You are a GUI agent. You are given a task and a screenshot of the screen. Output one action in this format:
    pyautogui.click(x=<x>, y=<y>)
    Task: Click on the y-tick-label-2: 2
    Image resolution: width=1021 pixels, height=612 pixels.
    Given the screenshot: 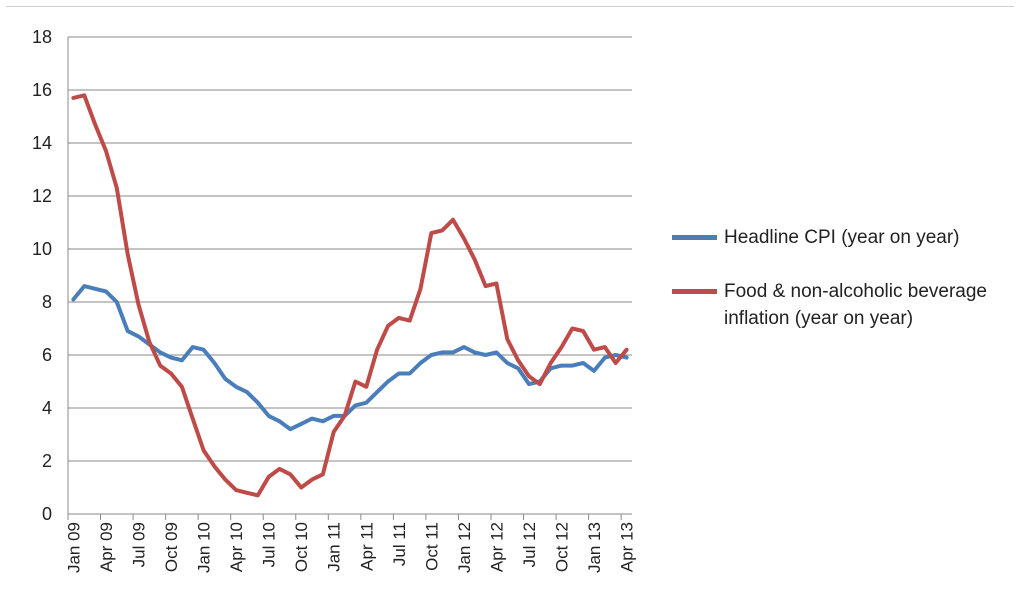 What is the action you would take?
    pyautogui.click(x=47, y=461)
    